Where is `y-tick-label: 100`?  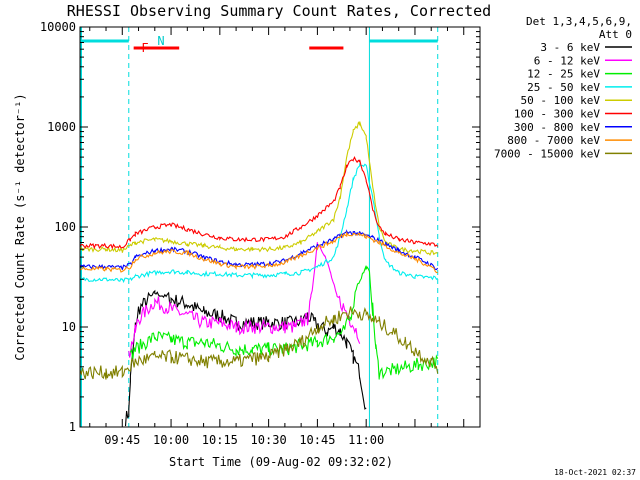
y-tick-label: 100 is located at coordinates (65, 227).